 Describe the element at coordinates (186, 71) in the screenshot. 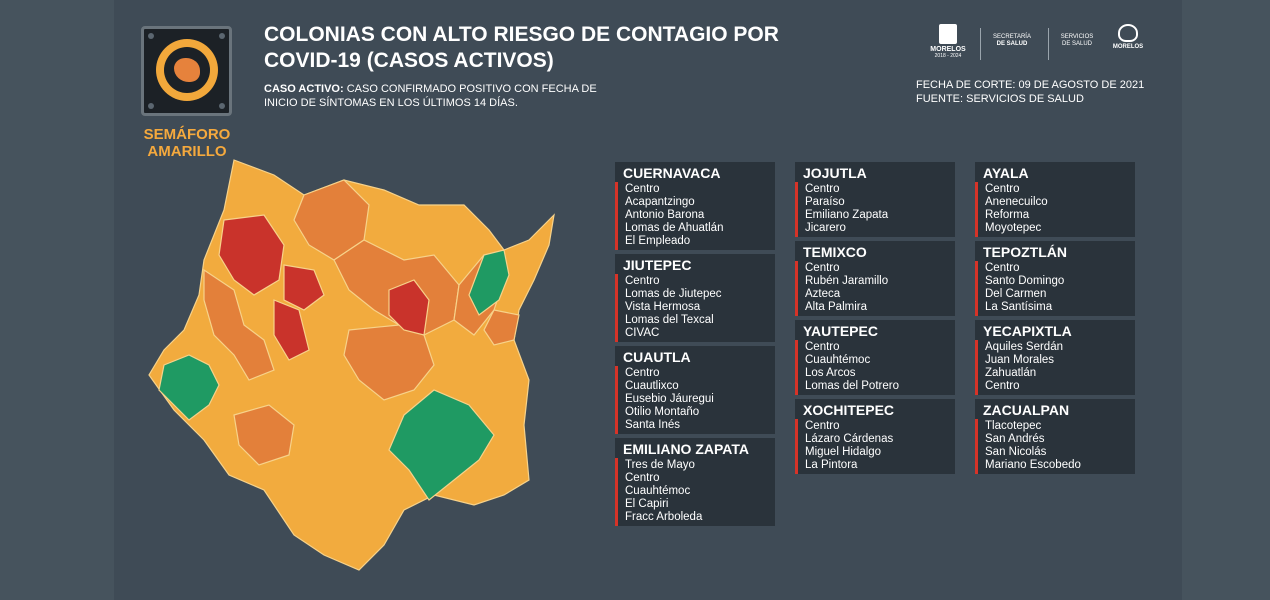

I see `semaforo-icon` at that location.